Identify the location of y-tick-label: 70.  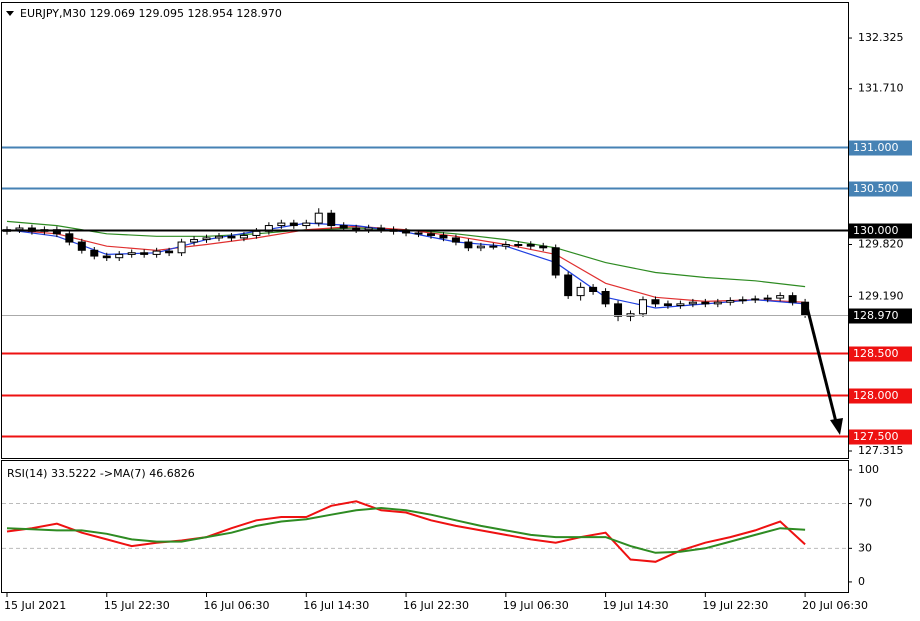
(865, 503).